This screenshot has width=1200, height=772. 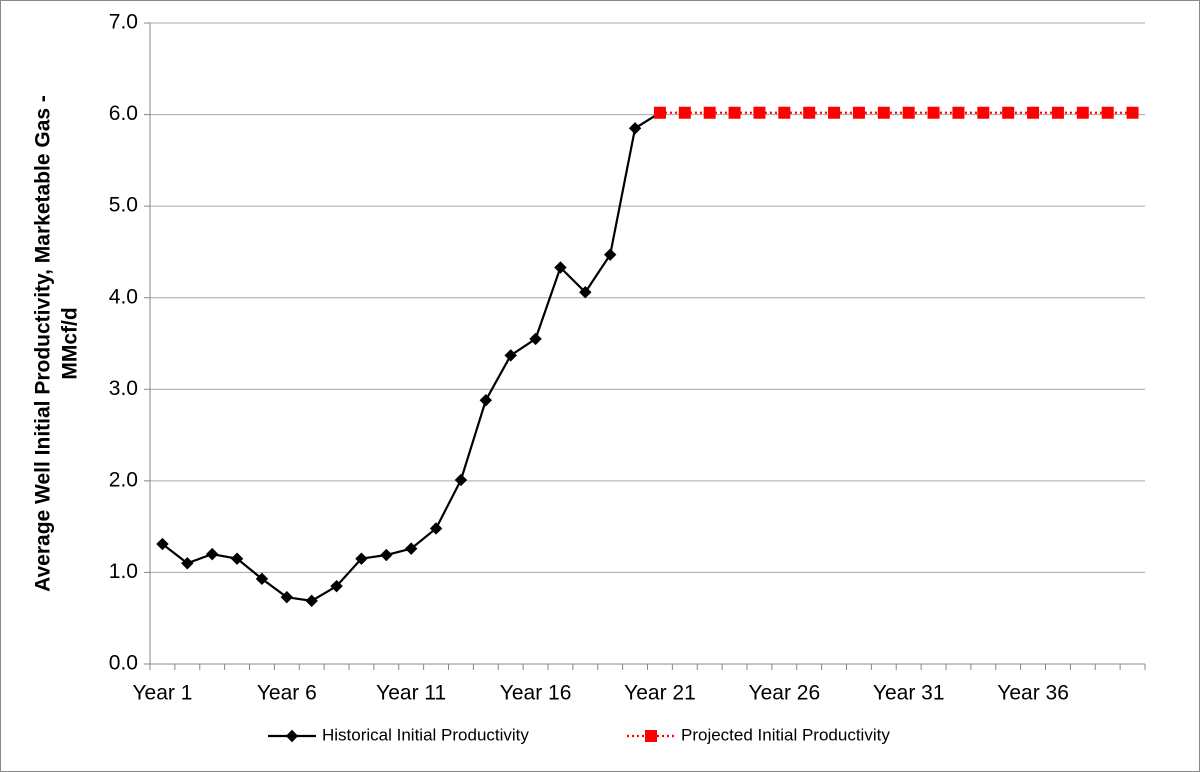 I want to click on y-tick-label: 1.0, so click(x=123, y=571).